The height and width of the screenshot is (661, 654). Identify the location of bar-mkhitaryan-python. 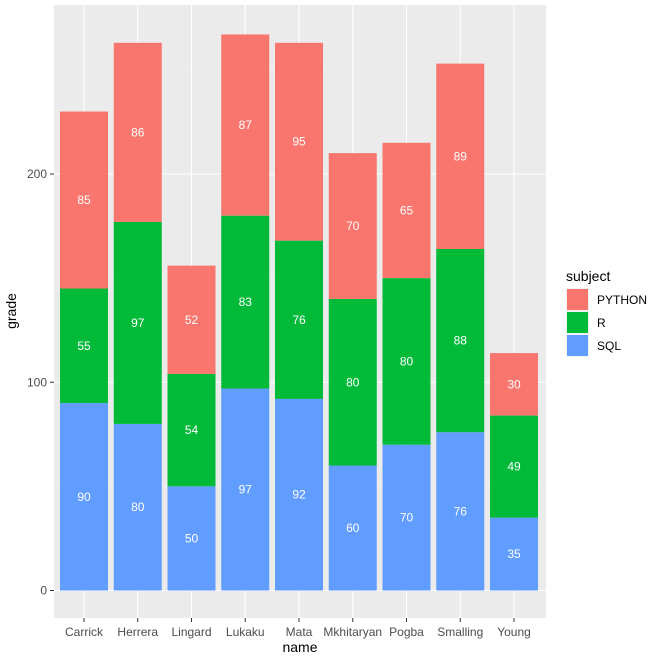
(352, 226).